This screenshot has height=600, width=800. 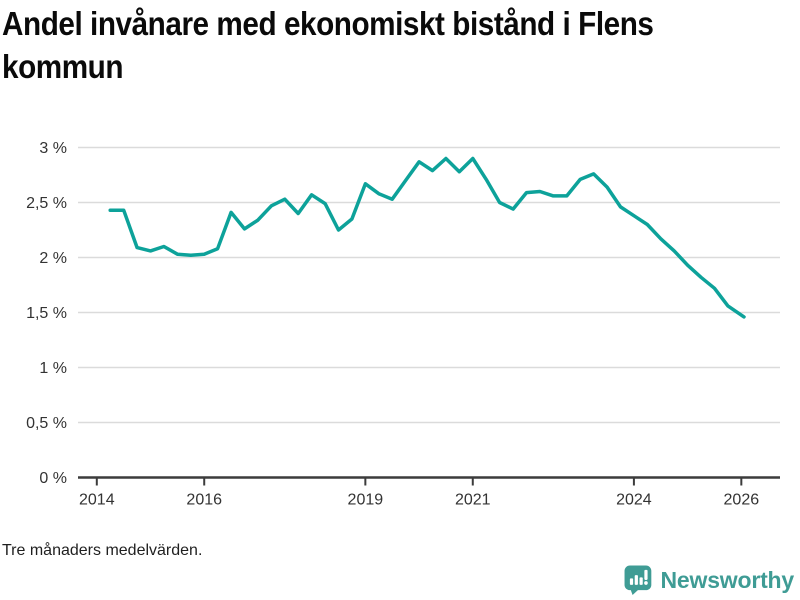 What do you see at coordinates (727, 579) in the screenshot?
I see `newsworthy-brand-name: Newsworthy` at bounding box center [727, 579].